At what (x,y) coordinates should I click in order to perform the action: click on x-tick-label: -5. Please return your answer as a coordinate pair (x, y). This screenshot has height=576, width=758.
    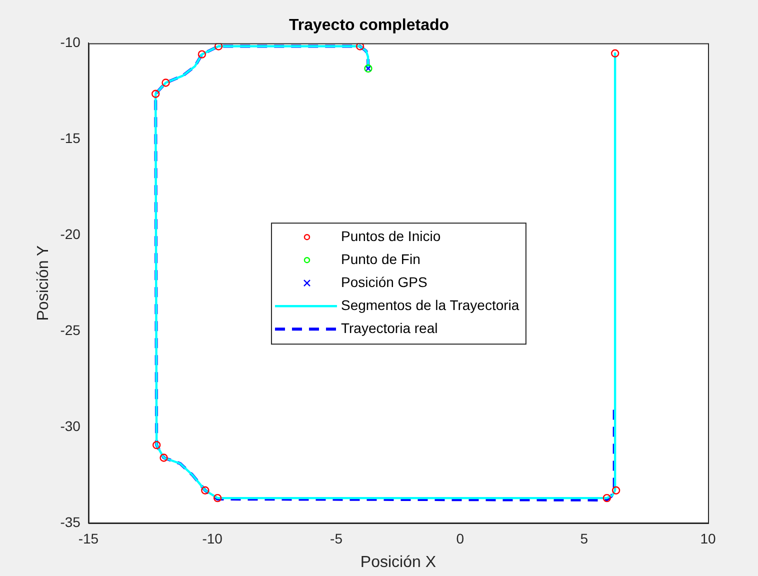
    Looking at the image, I should click on (336, 538).